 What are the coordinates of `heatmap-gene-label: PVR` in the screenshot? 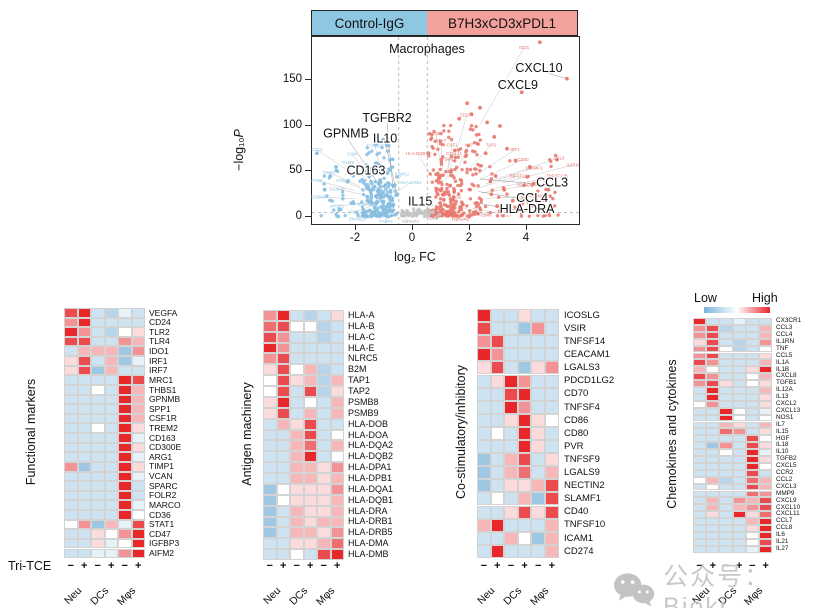 It's located at (574, 446).